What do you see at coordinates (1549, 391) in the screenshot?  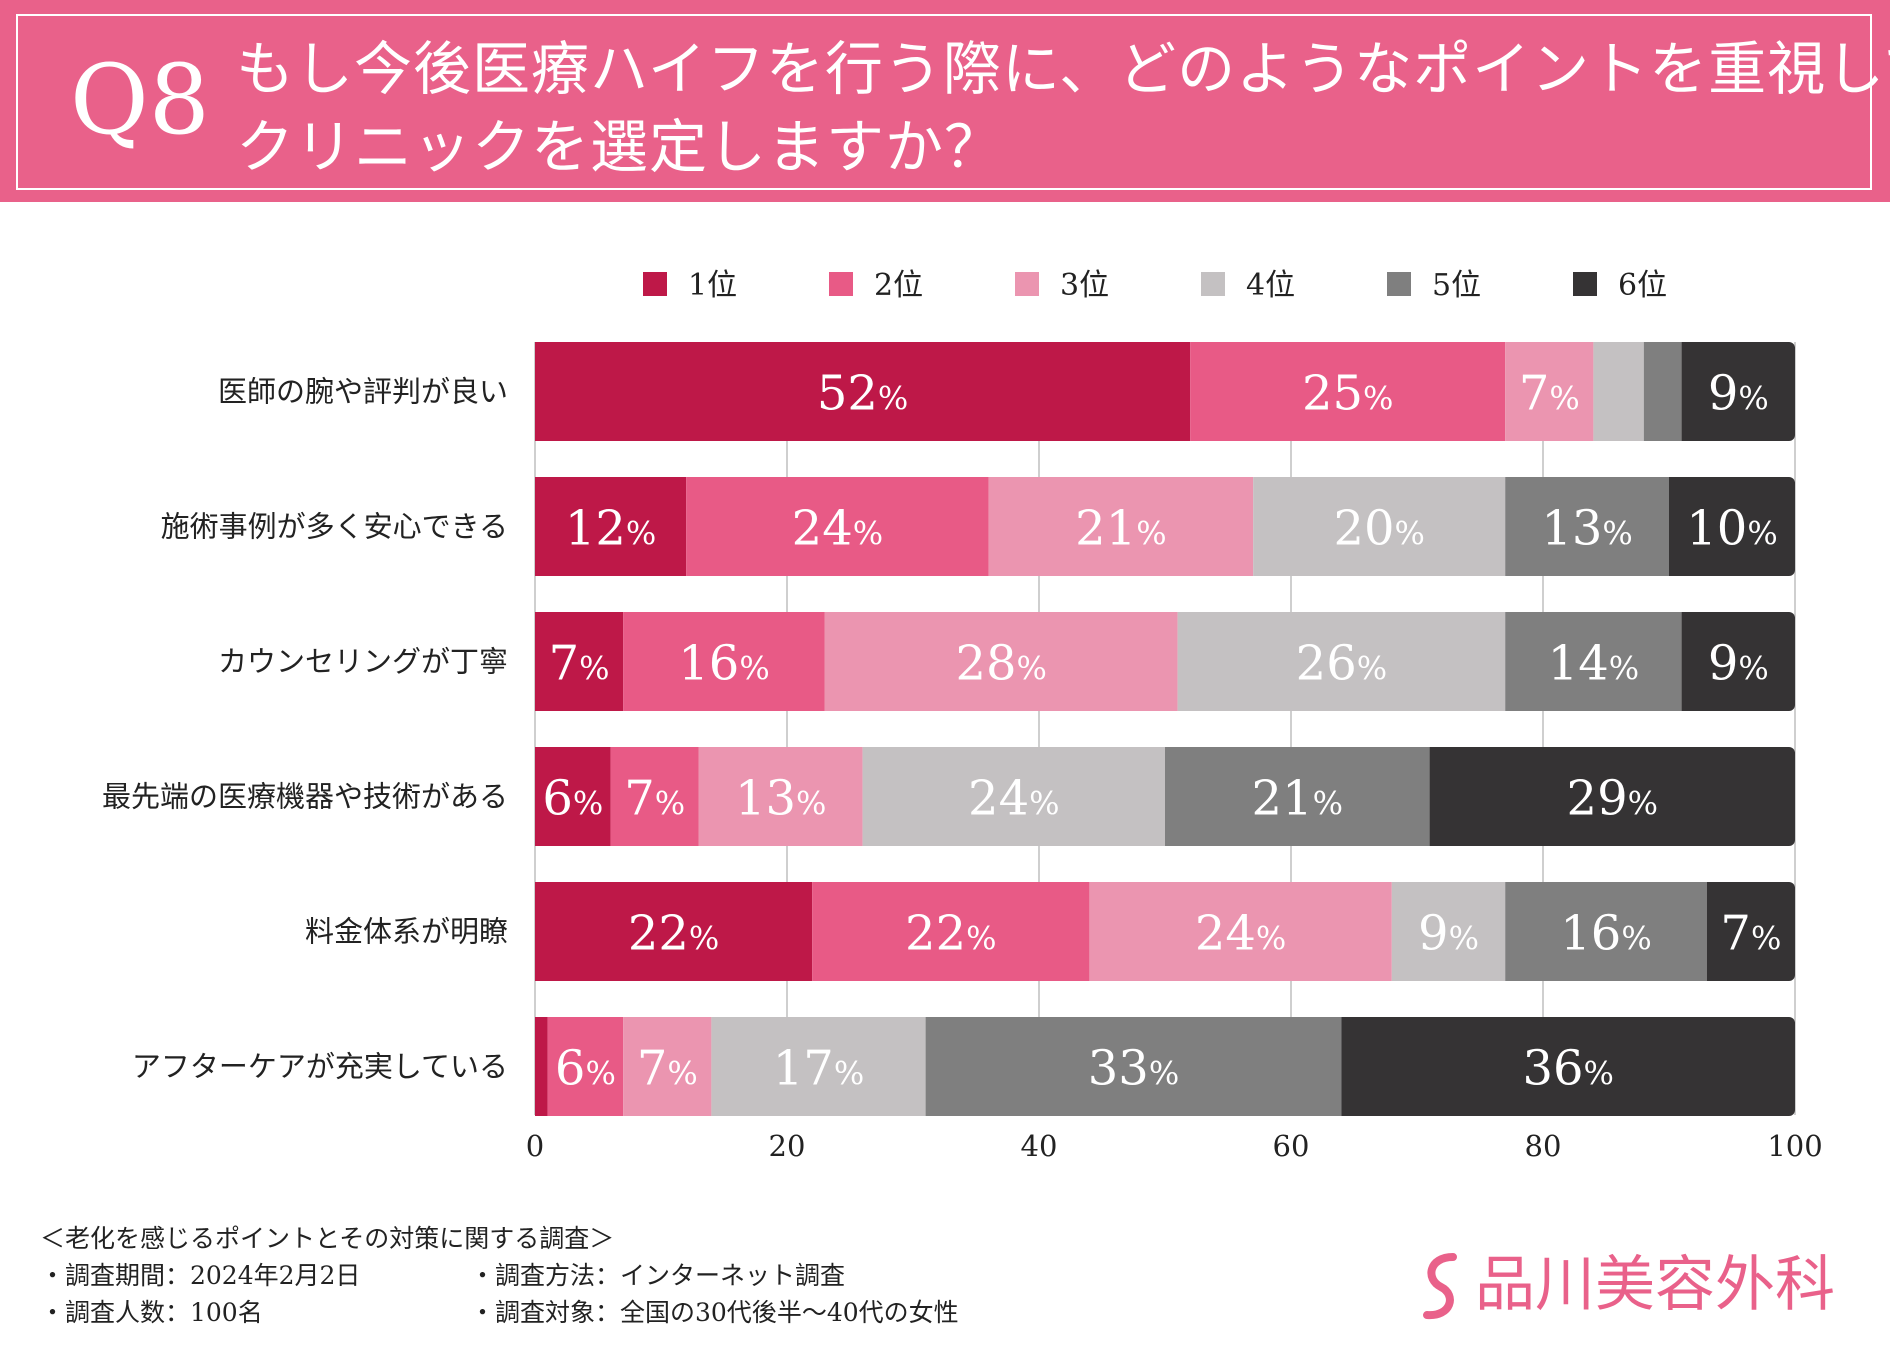 I see `bar-segment-r1-rank3` at bounding box center [1549, 391].